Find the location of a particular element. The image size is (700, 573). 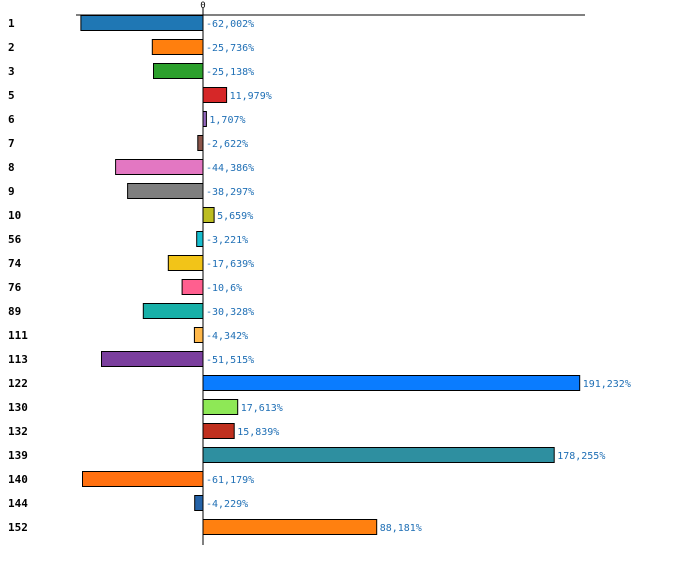

category-label-6: 6 is located at coordinates (11, 119).